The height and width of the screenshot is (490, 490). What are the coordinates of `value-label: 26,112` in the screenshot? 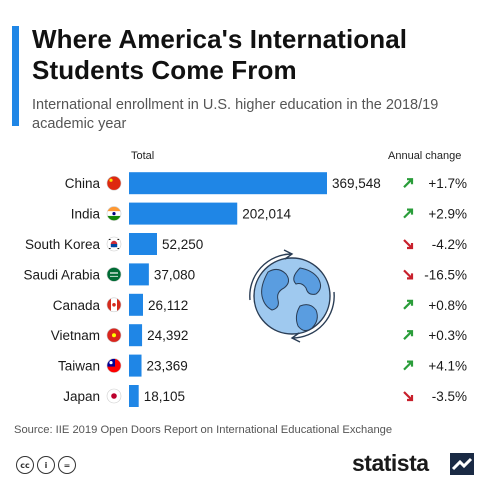 It's located at (168, 305).